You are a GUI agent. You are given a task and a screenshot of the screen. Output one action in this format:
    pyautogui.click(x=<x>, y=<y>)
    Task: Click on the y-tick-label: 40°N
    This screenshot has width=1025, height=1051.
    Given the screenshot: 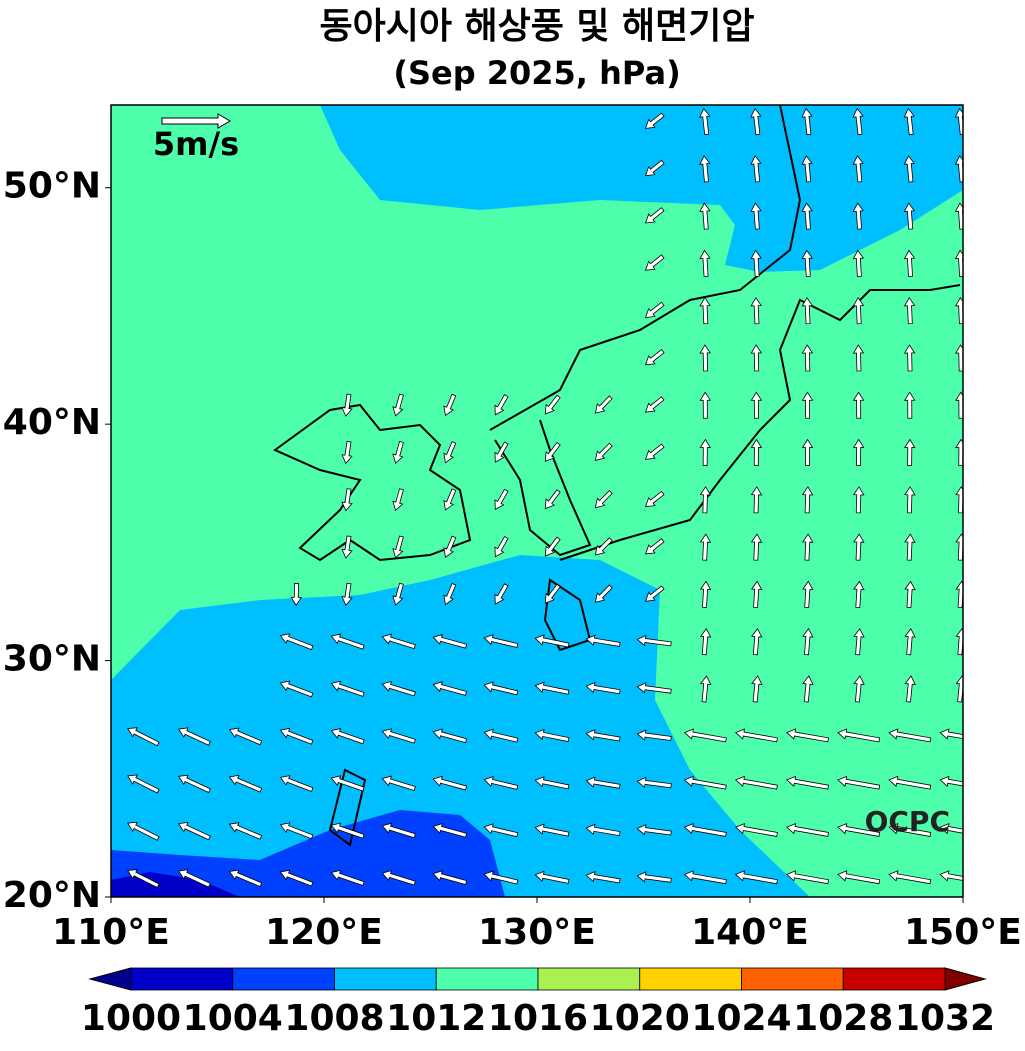 What is the action you would take?
    pyautogui.click(x=52, y=422)
    